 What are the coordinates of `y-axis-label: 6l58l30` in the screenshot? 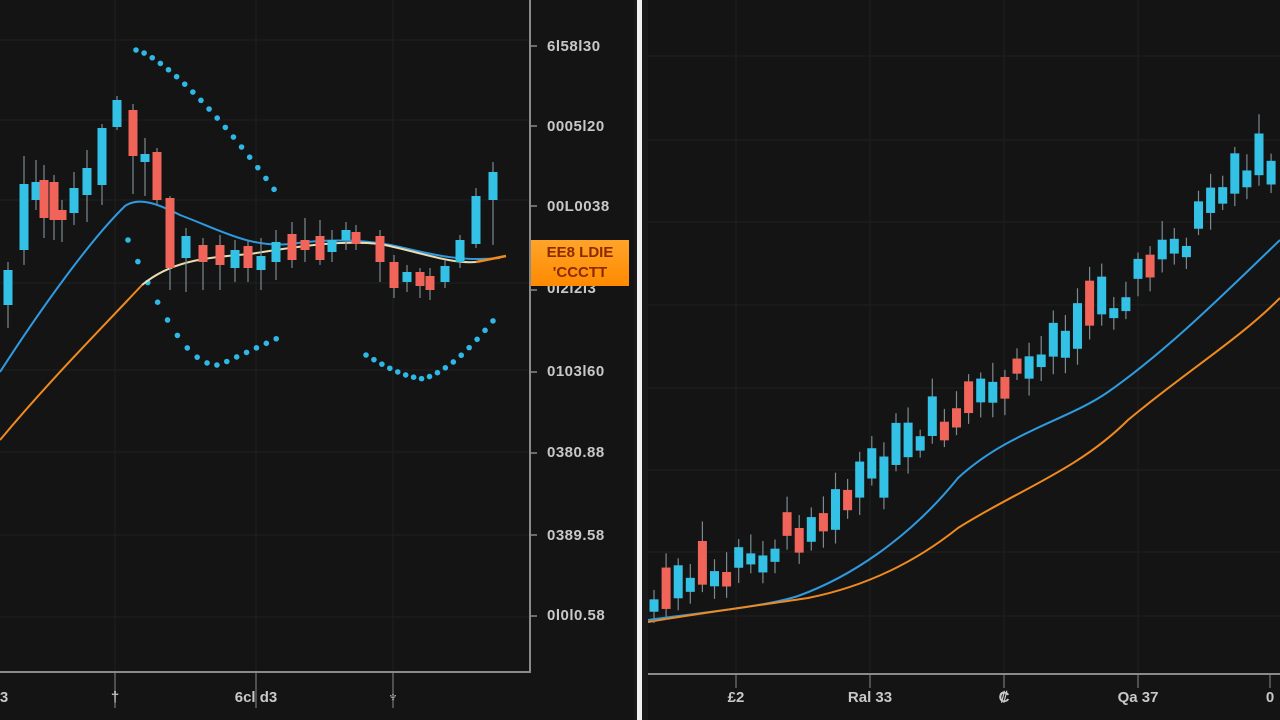 It's located at (574, 46).